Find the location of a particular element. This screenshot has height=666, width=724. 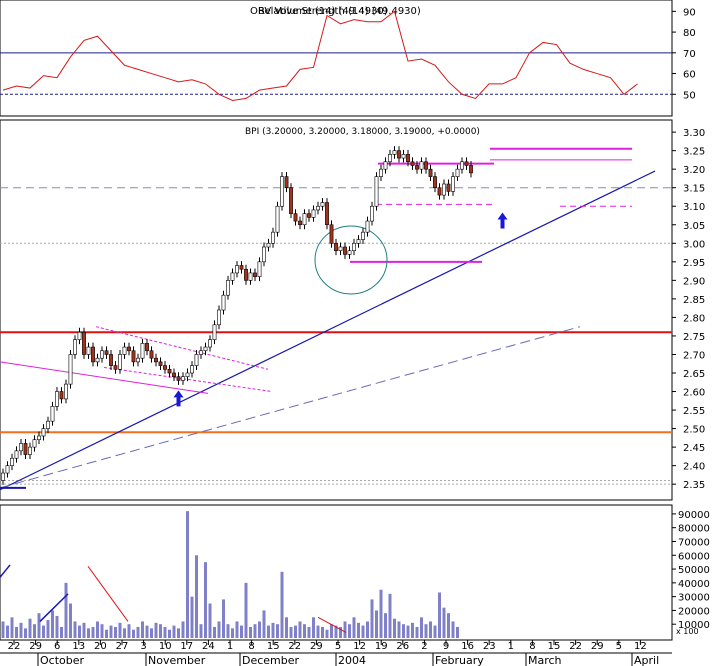

date-tick-label: 29 is located at coordinates (597, 646).